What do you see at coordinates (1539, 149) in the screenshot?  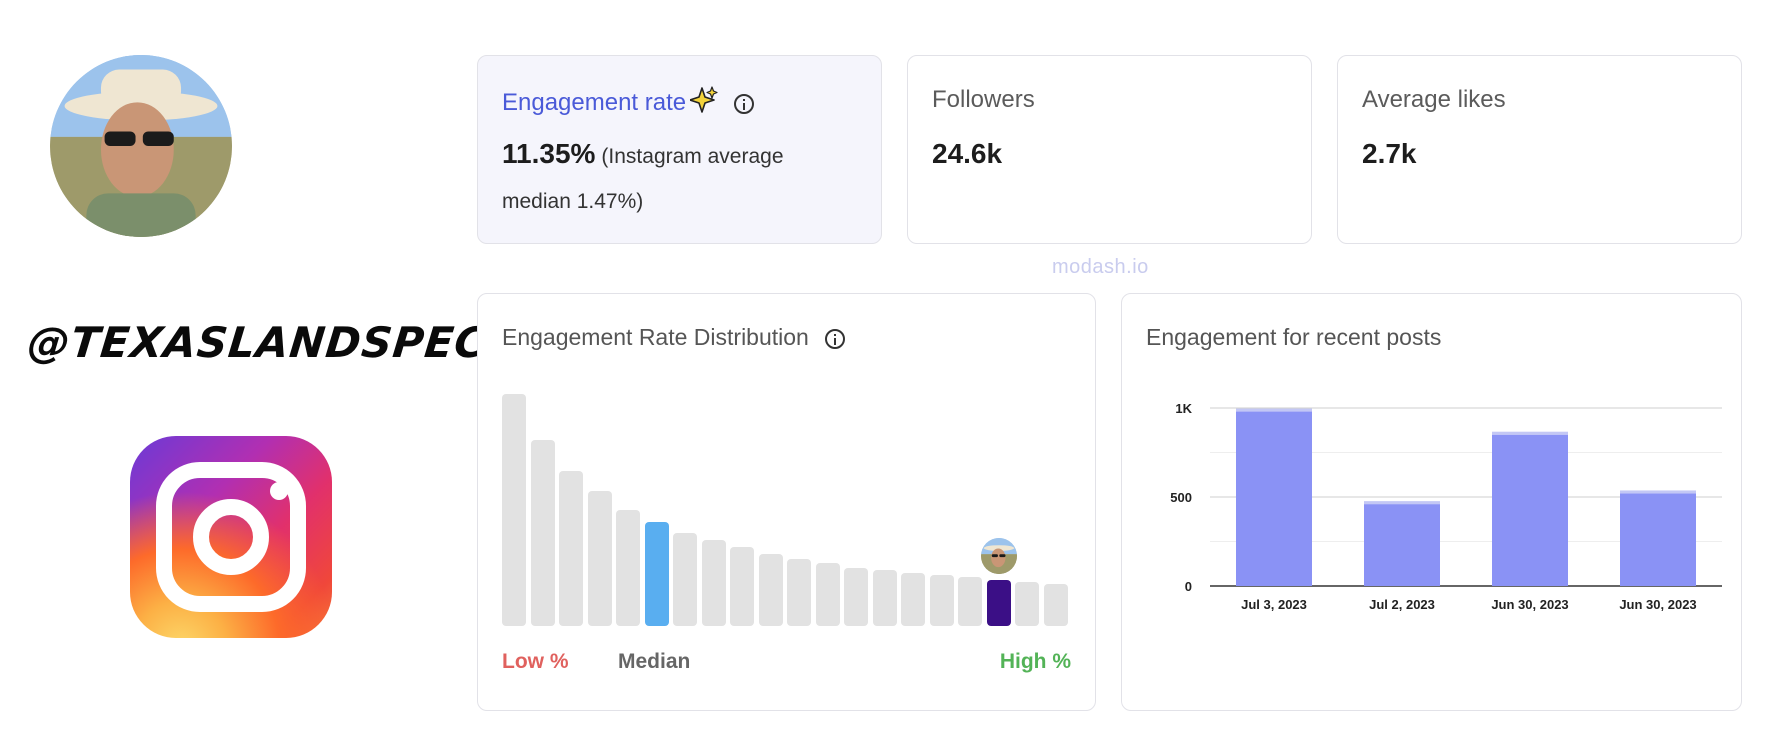 I see `average-likes-card: Average likes 2.7k` at bounding box center [1539, 149].